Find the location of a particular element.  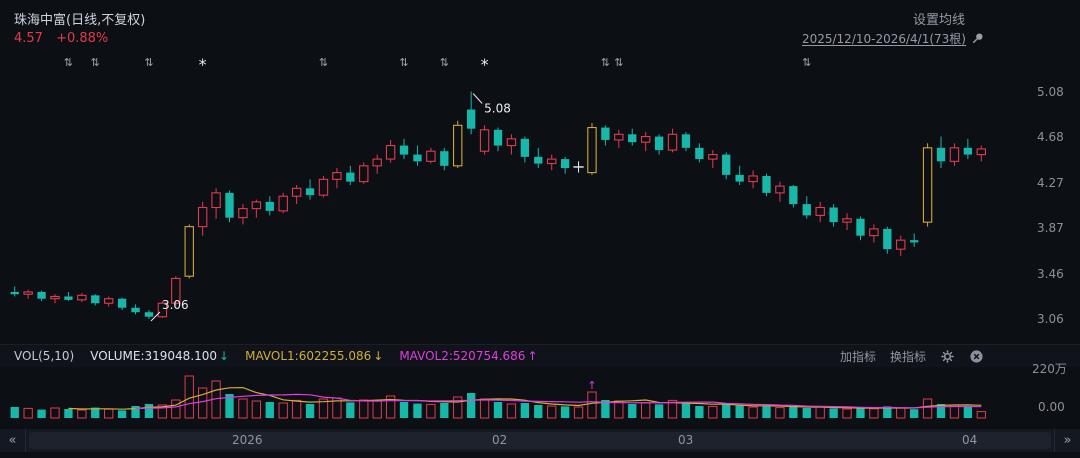

date-range: 2025/12/10-2026/4/1(73根) is located at coordinates (893, 38).